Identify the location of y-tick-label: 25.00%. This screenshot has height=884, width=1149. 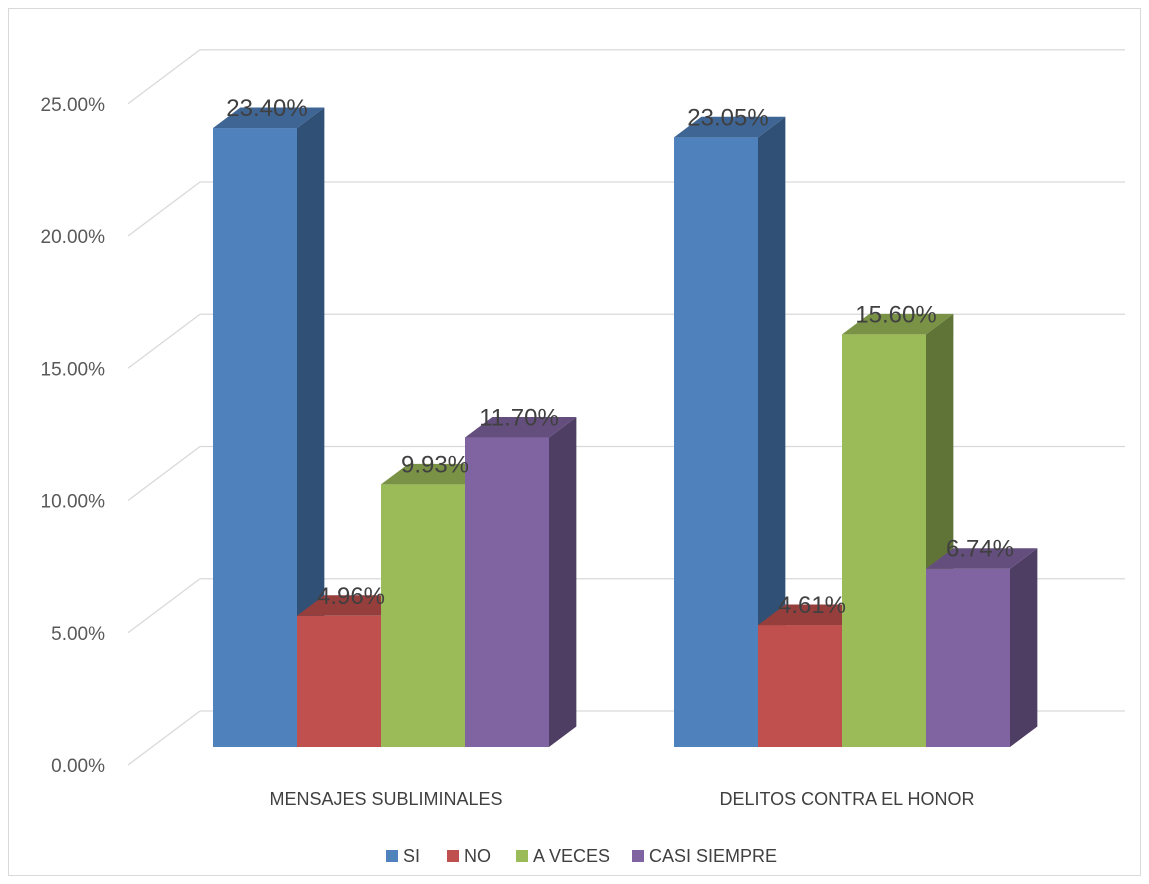
(73, 105).